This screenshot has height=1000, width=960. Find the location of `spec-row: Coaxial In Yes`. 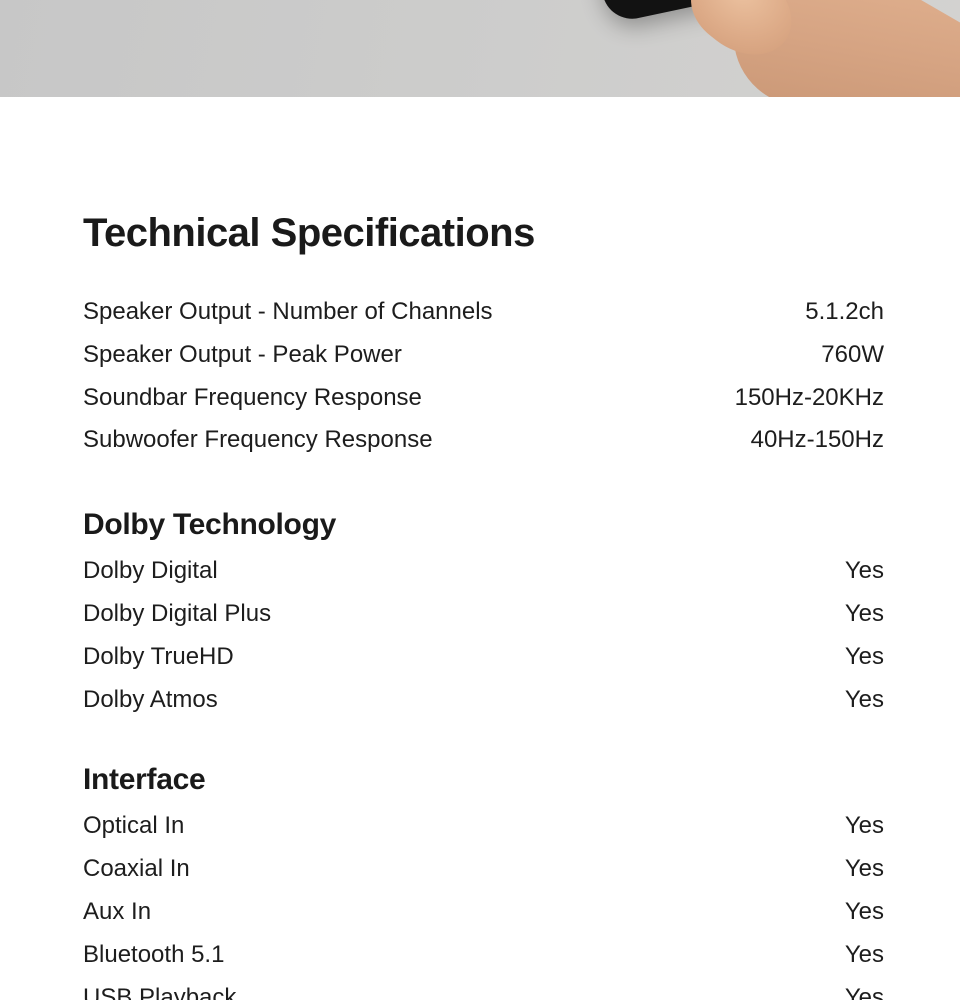

spec-row: Coaxial In Yes is located at coordinates (483, 869).